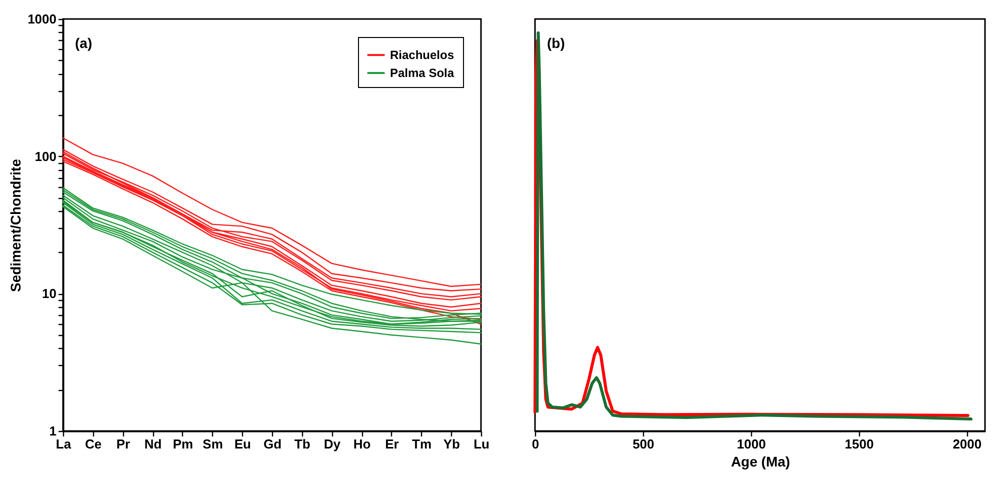 The height and width of the screenshot is (478, 993). Describe the element at coordinates (643, 444) in the screenshot. I see `x-tick-label: 500` at that location.